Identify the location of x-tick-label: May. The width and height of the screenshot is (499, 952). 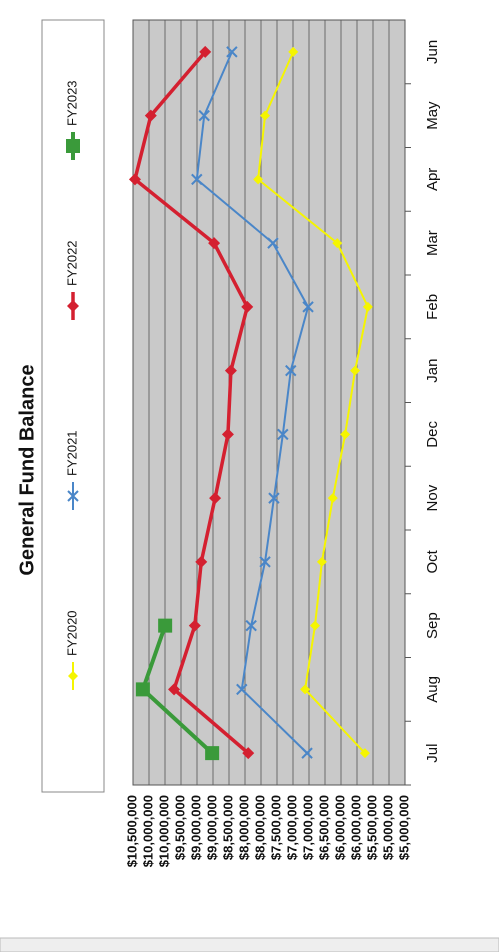
(432, 115).